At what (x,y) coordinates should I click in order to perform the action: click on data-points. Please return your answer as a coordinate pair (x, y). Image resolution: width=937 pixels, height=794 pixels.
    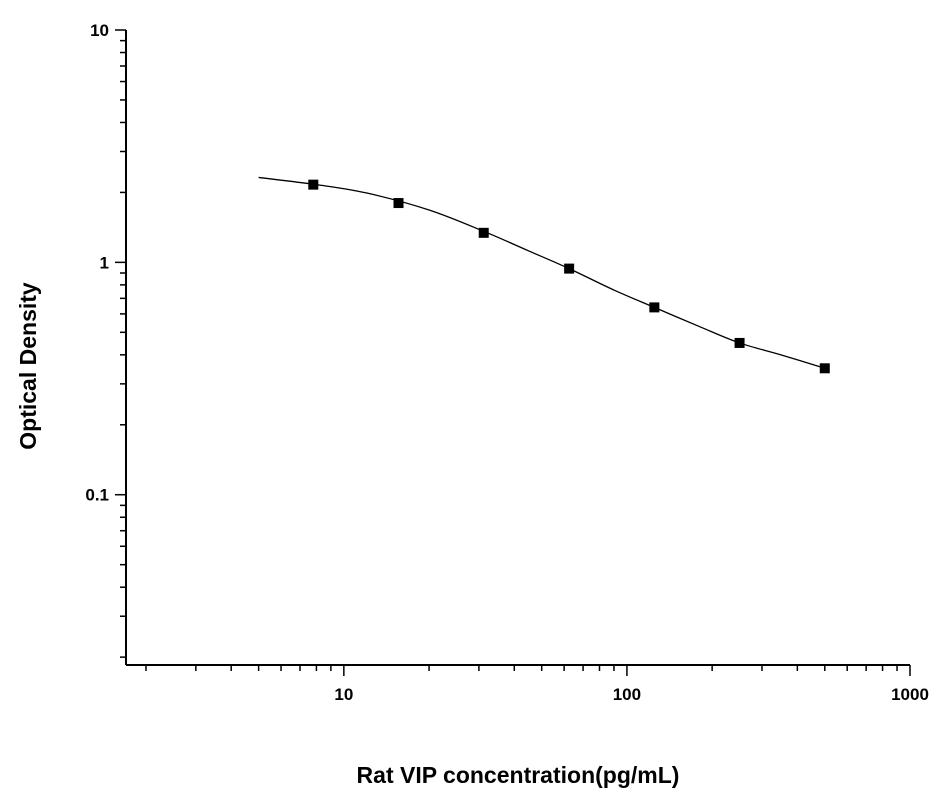
    Looking at the image, I should click on (569, 276).